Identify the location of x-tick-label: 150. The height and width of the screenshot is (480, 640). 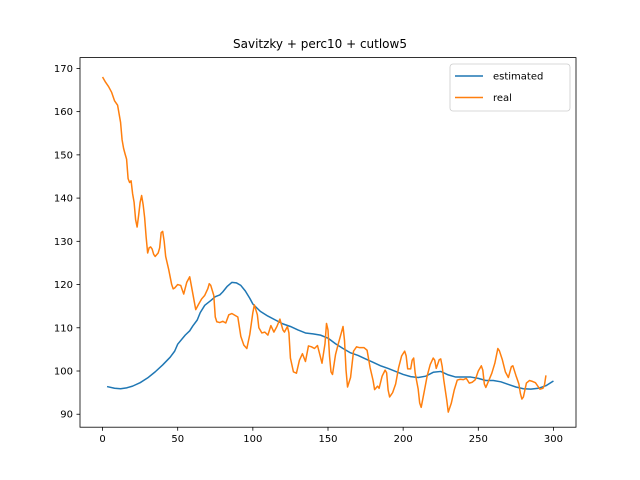
(327, 439).